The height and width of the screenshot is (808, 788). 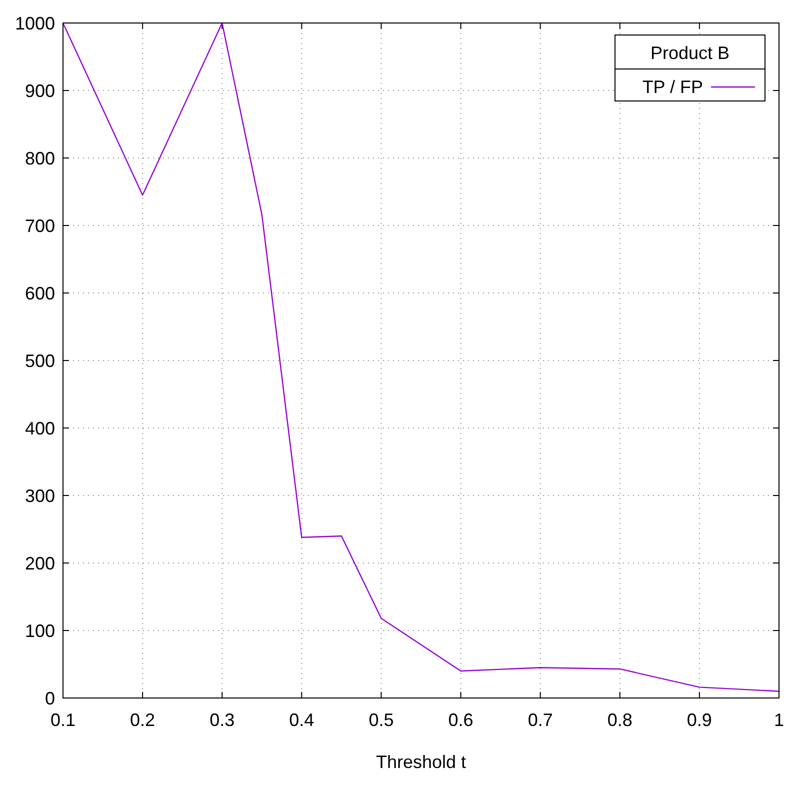 I want to click on x-tick-label: 0.5, so click(x=381, y=720).